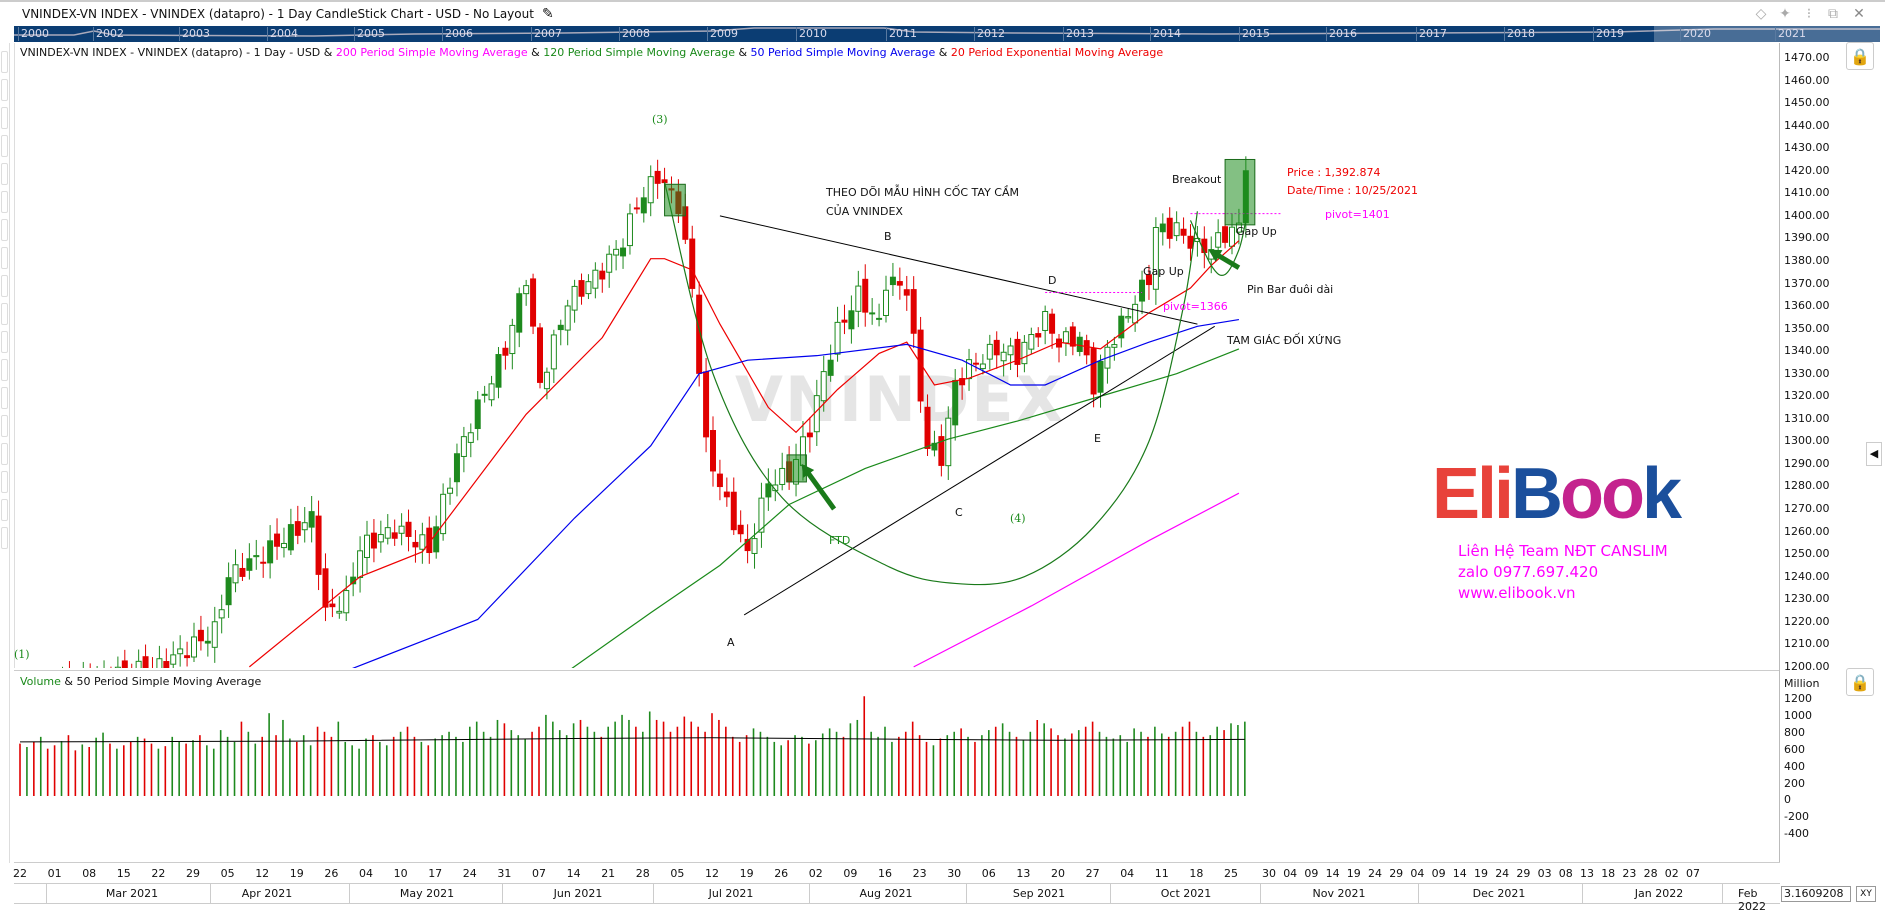  What do you see at coordinates (1076, 580) in the screenshot?
I see `ma-line-sma200` at bounding box center [1076, 580].